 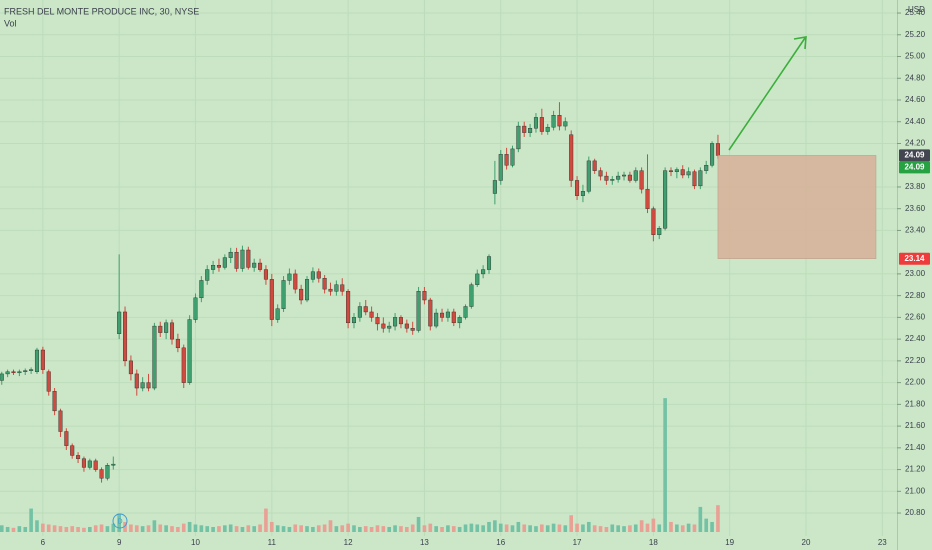 I want to click on y-tick-label: 22.80, so click(x=915, y=295).